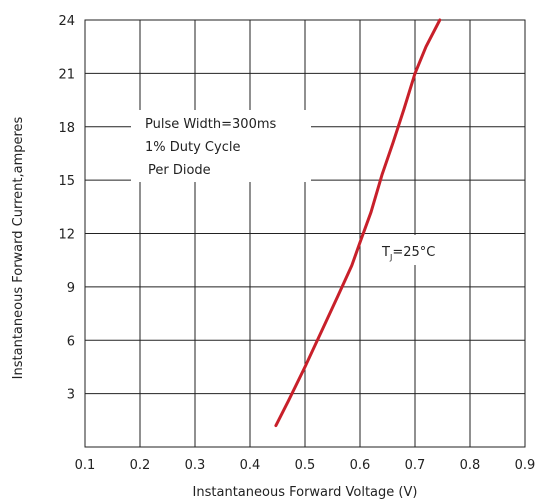 This screenshot has width=538, height=500. Describe the element at coordinates (66, 235) in the screenshot. I see `y-tick-label: 12` at that location.